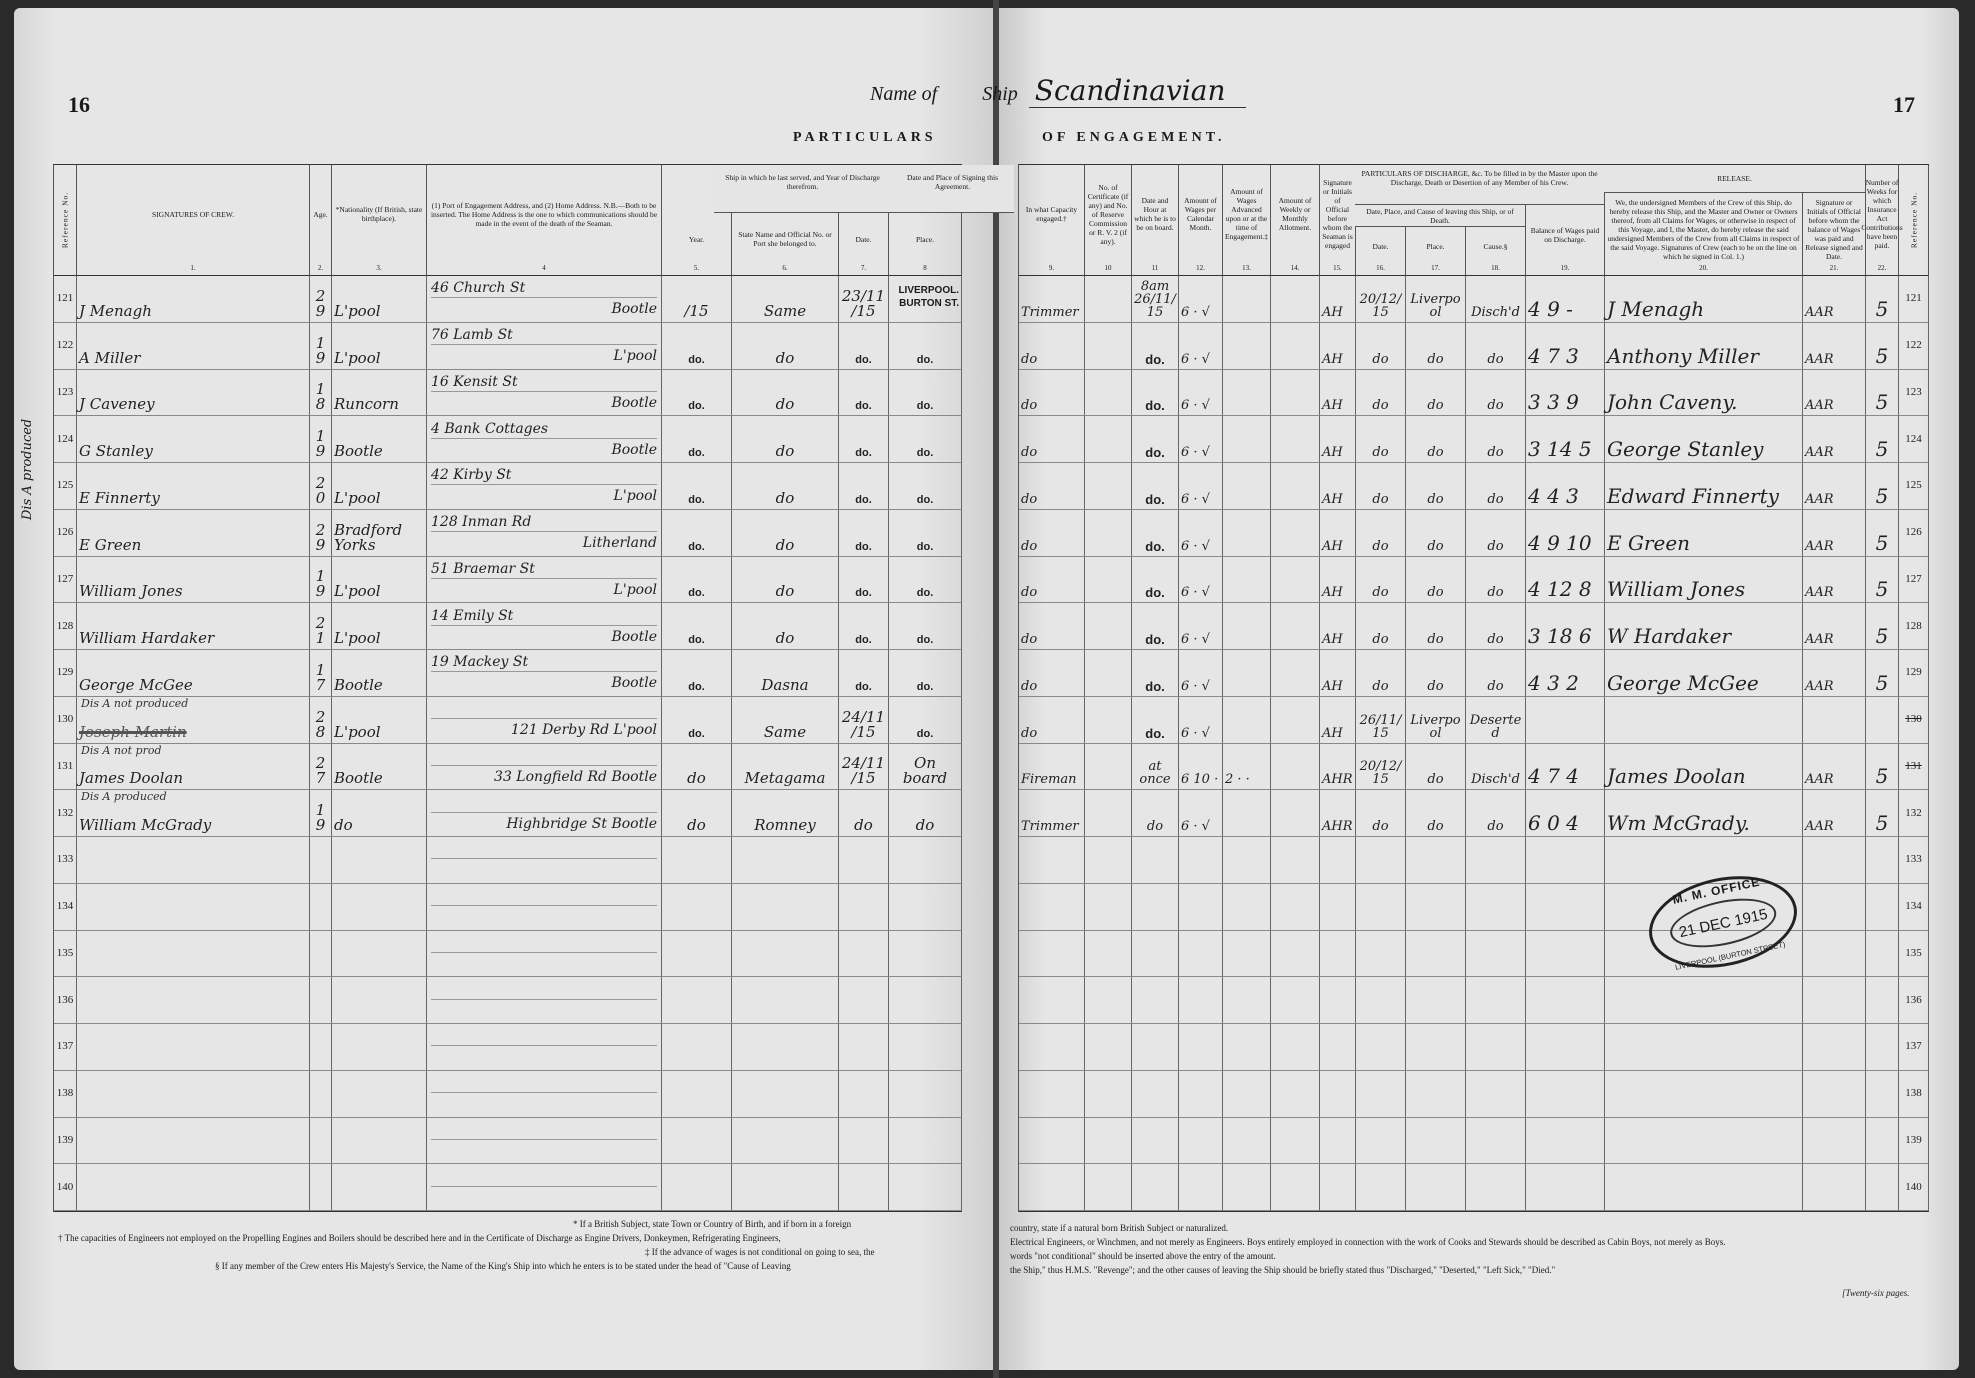 The height and width of the screenshot is (1378, 1975). Describe the element at coordinates (1201, 767) in the screenshot. I see `monthly-wages: 6 10 ·` at that location.